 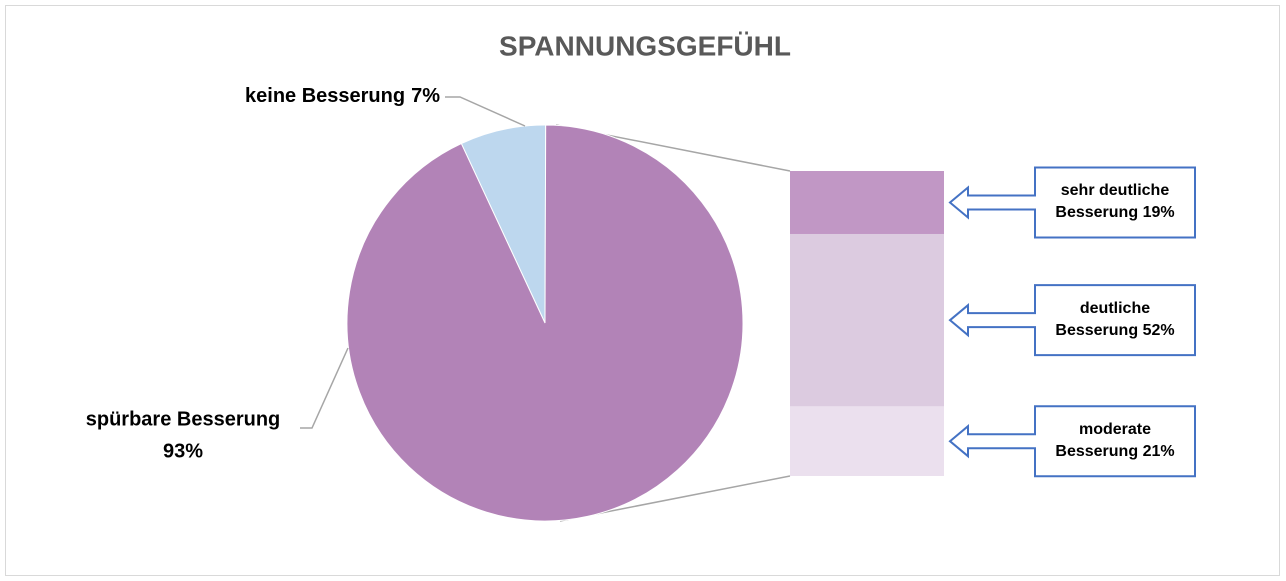 What do you see at coordinates (645, 45) in the screenshot?
I see `chart-title: SPANNUNGSGEFÜHL` at bounding box center [645, 45].